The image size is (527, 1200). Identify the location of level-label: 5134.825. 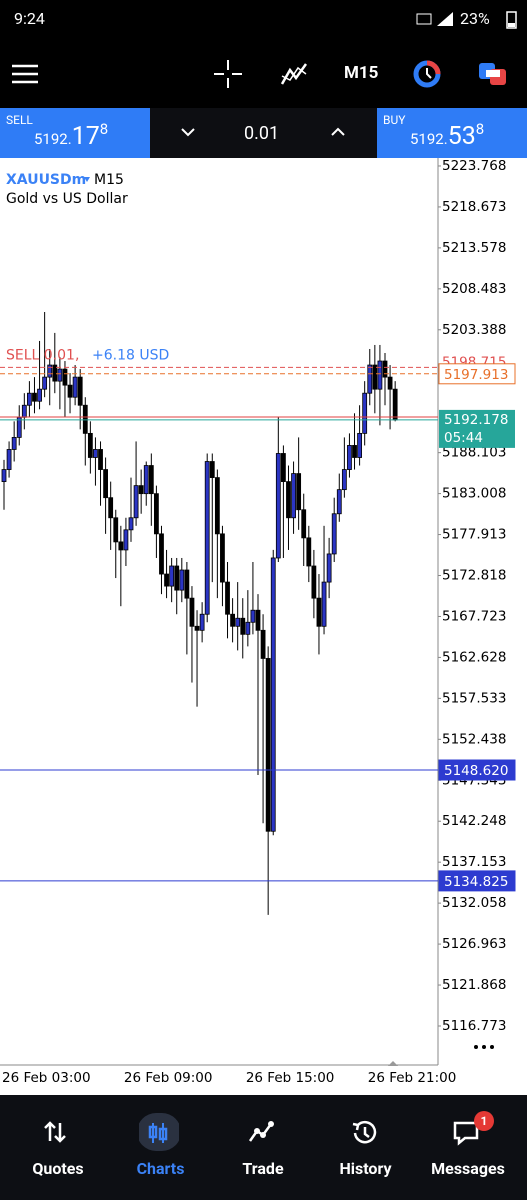
(476, 882).